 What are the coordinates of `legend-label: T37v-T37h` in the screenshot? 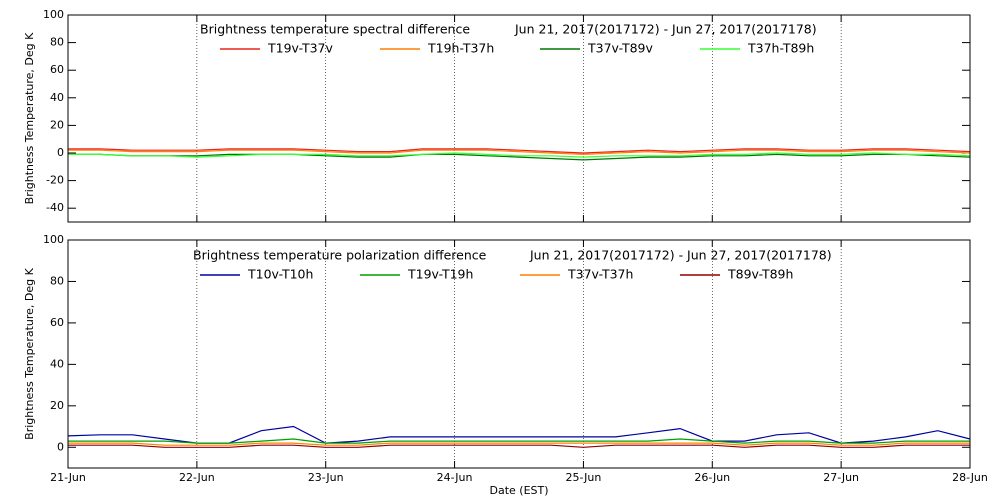 It's located at (600, 274).